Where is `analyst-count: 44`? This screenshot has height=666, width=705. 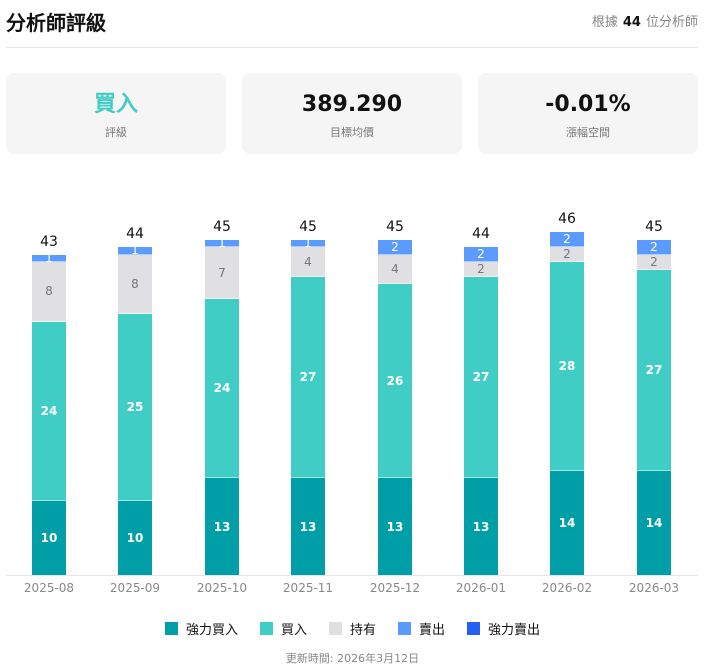 analyst-count: 44 is located at coordinates (631, 22).